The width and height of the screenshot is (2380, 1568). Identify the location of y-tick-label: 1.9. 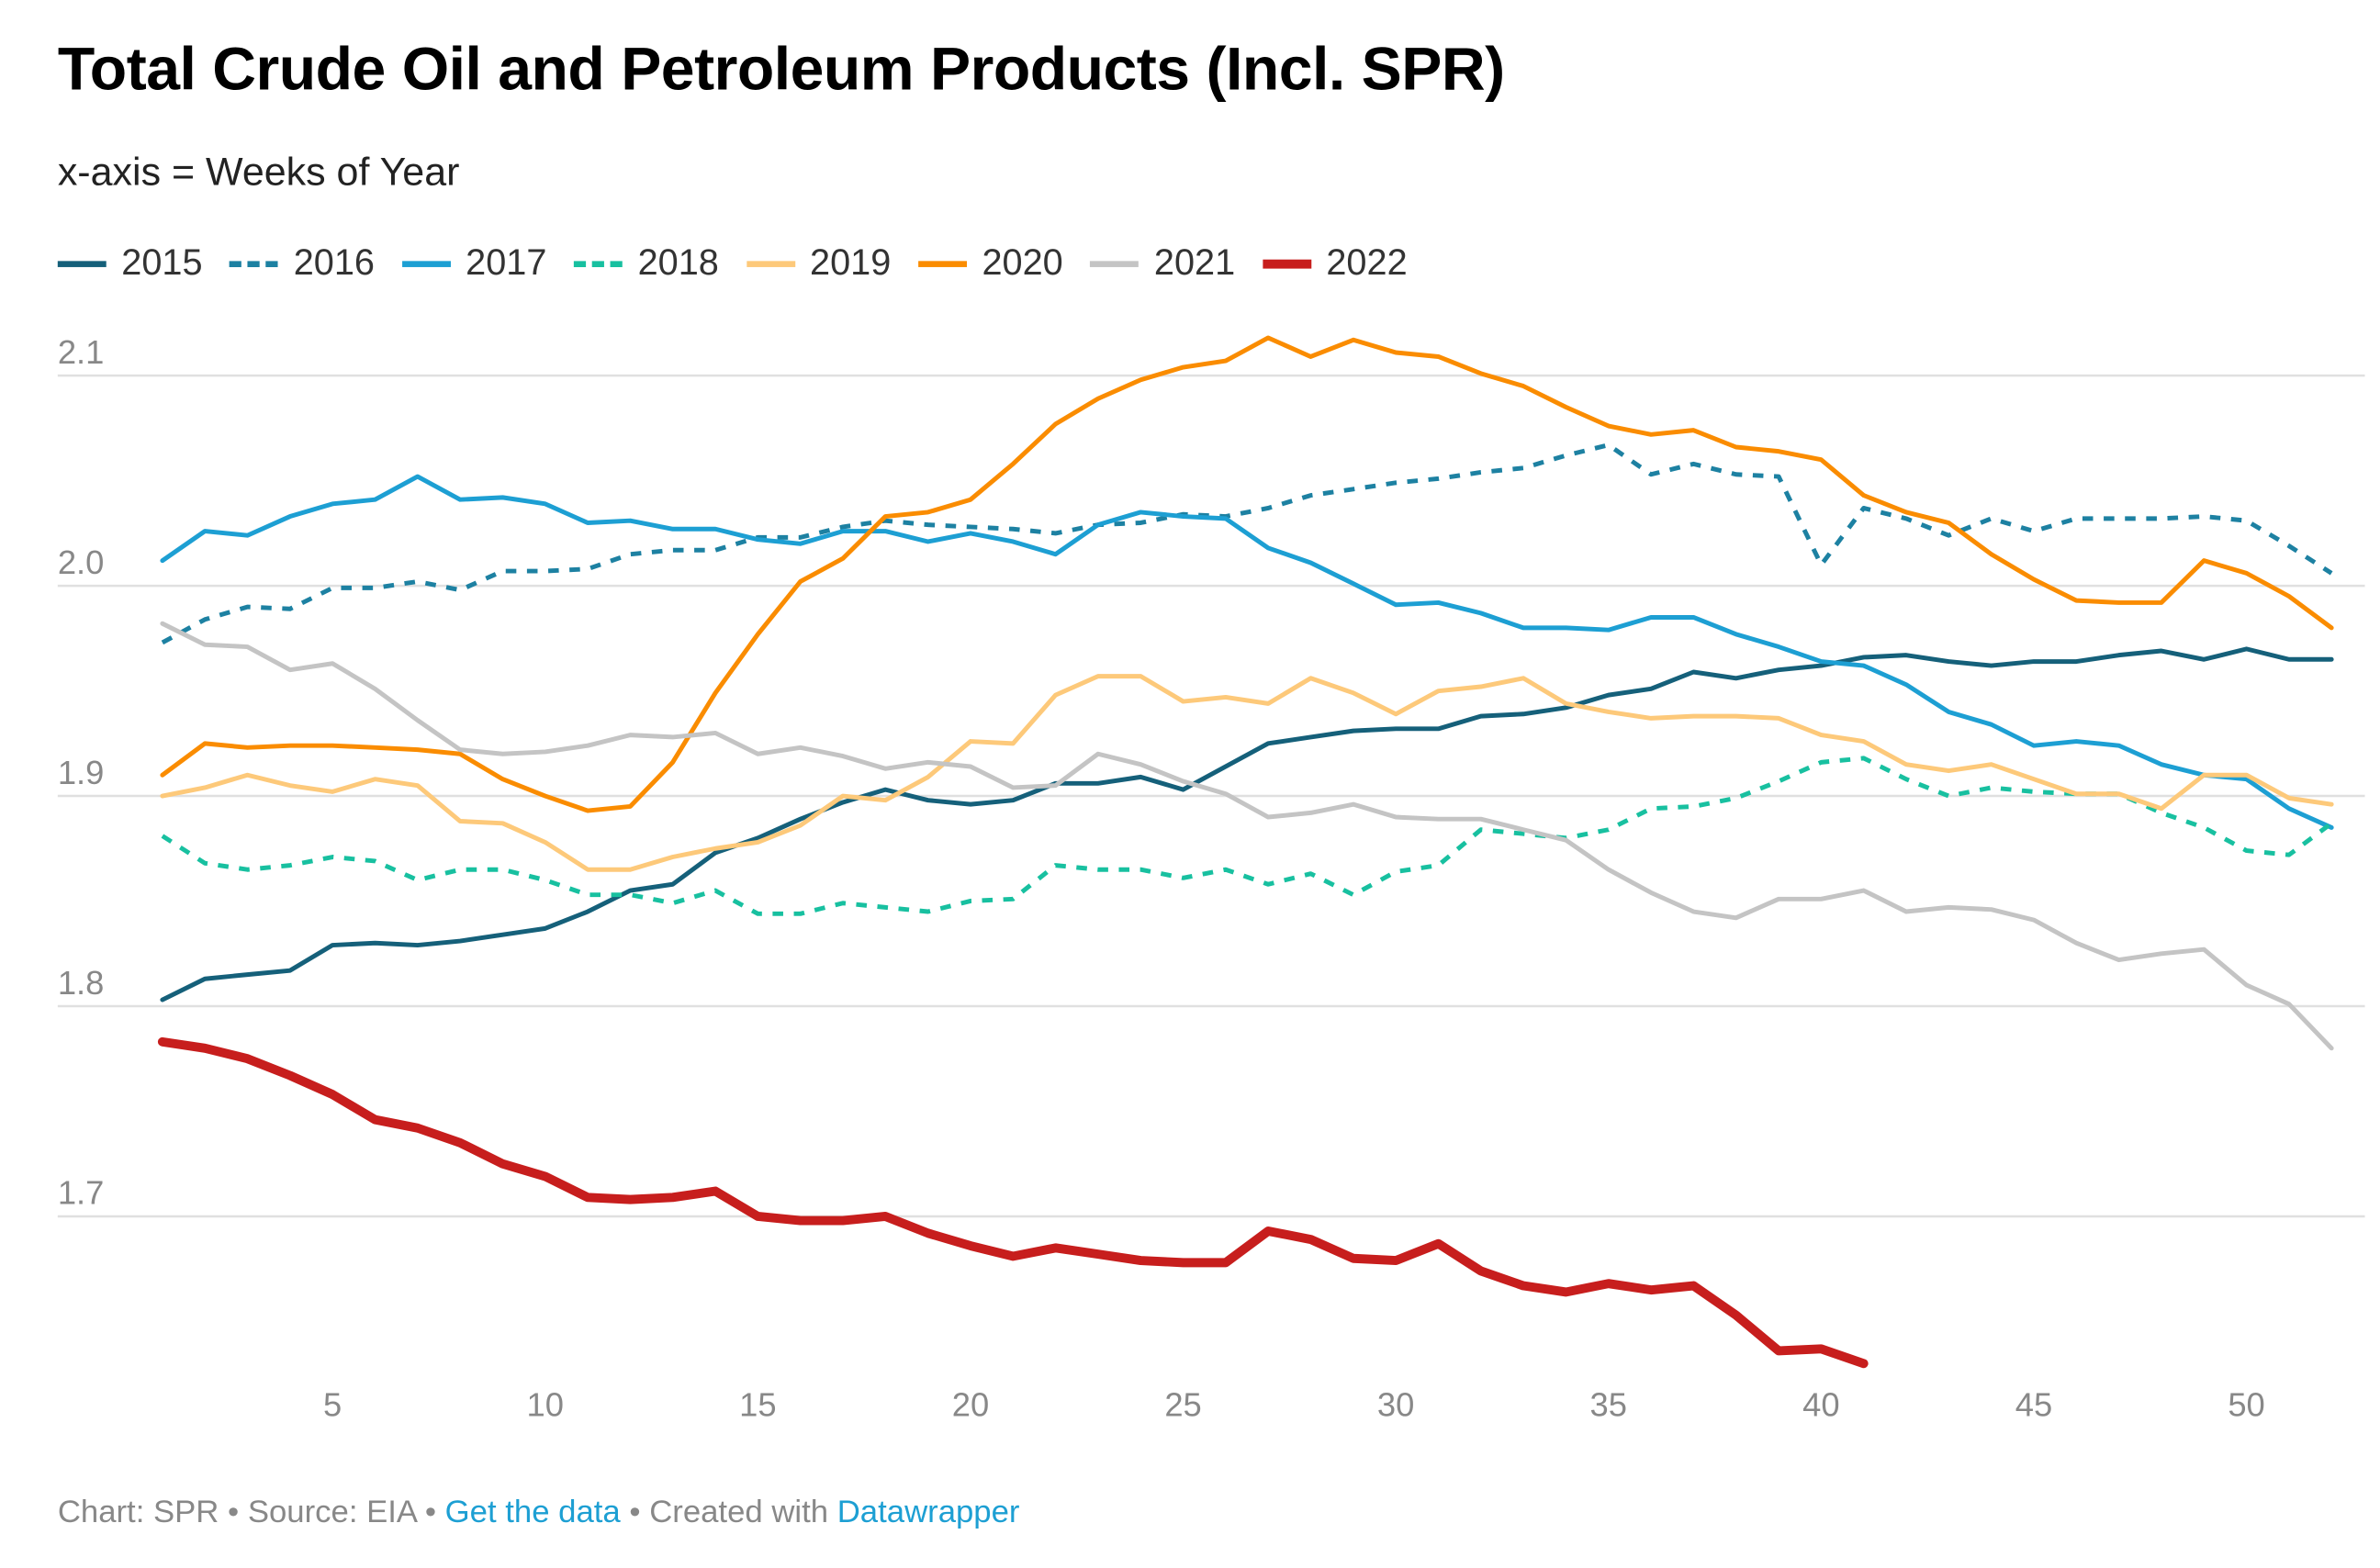
(81, 772).